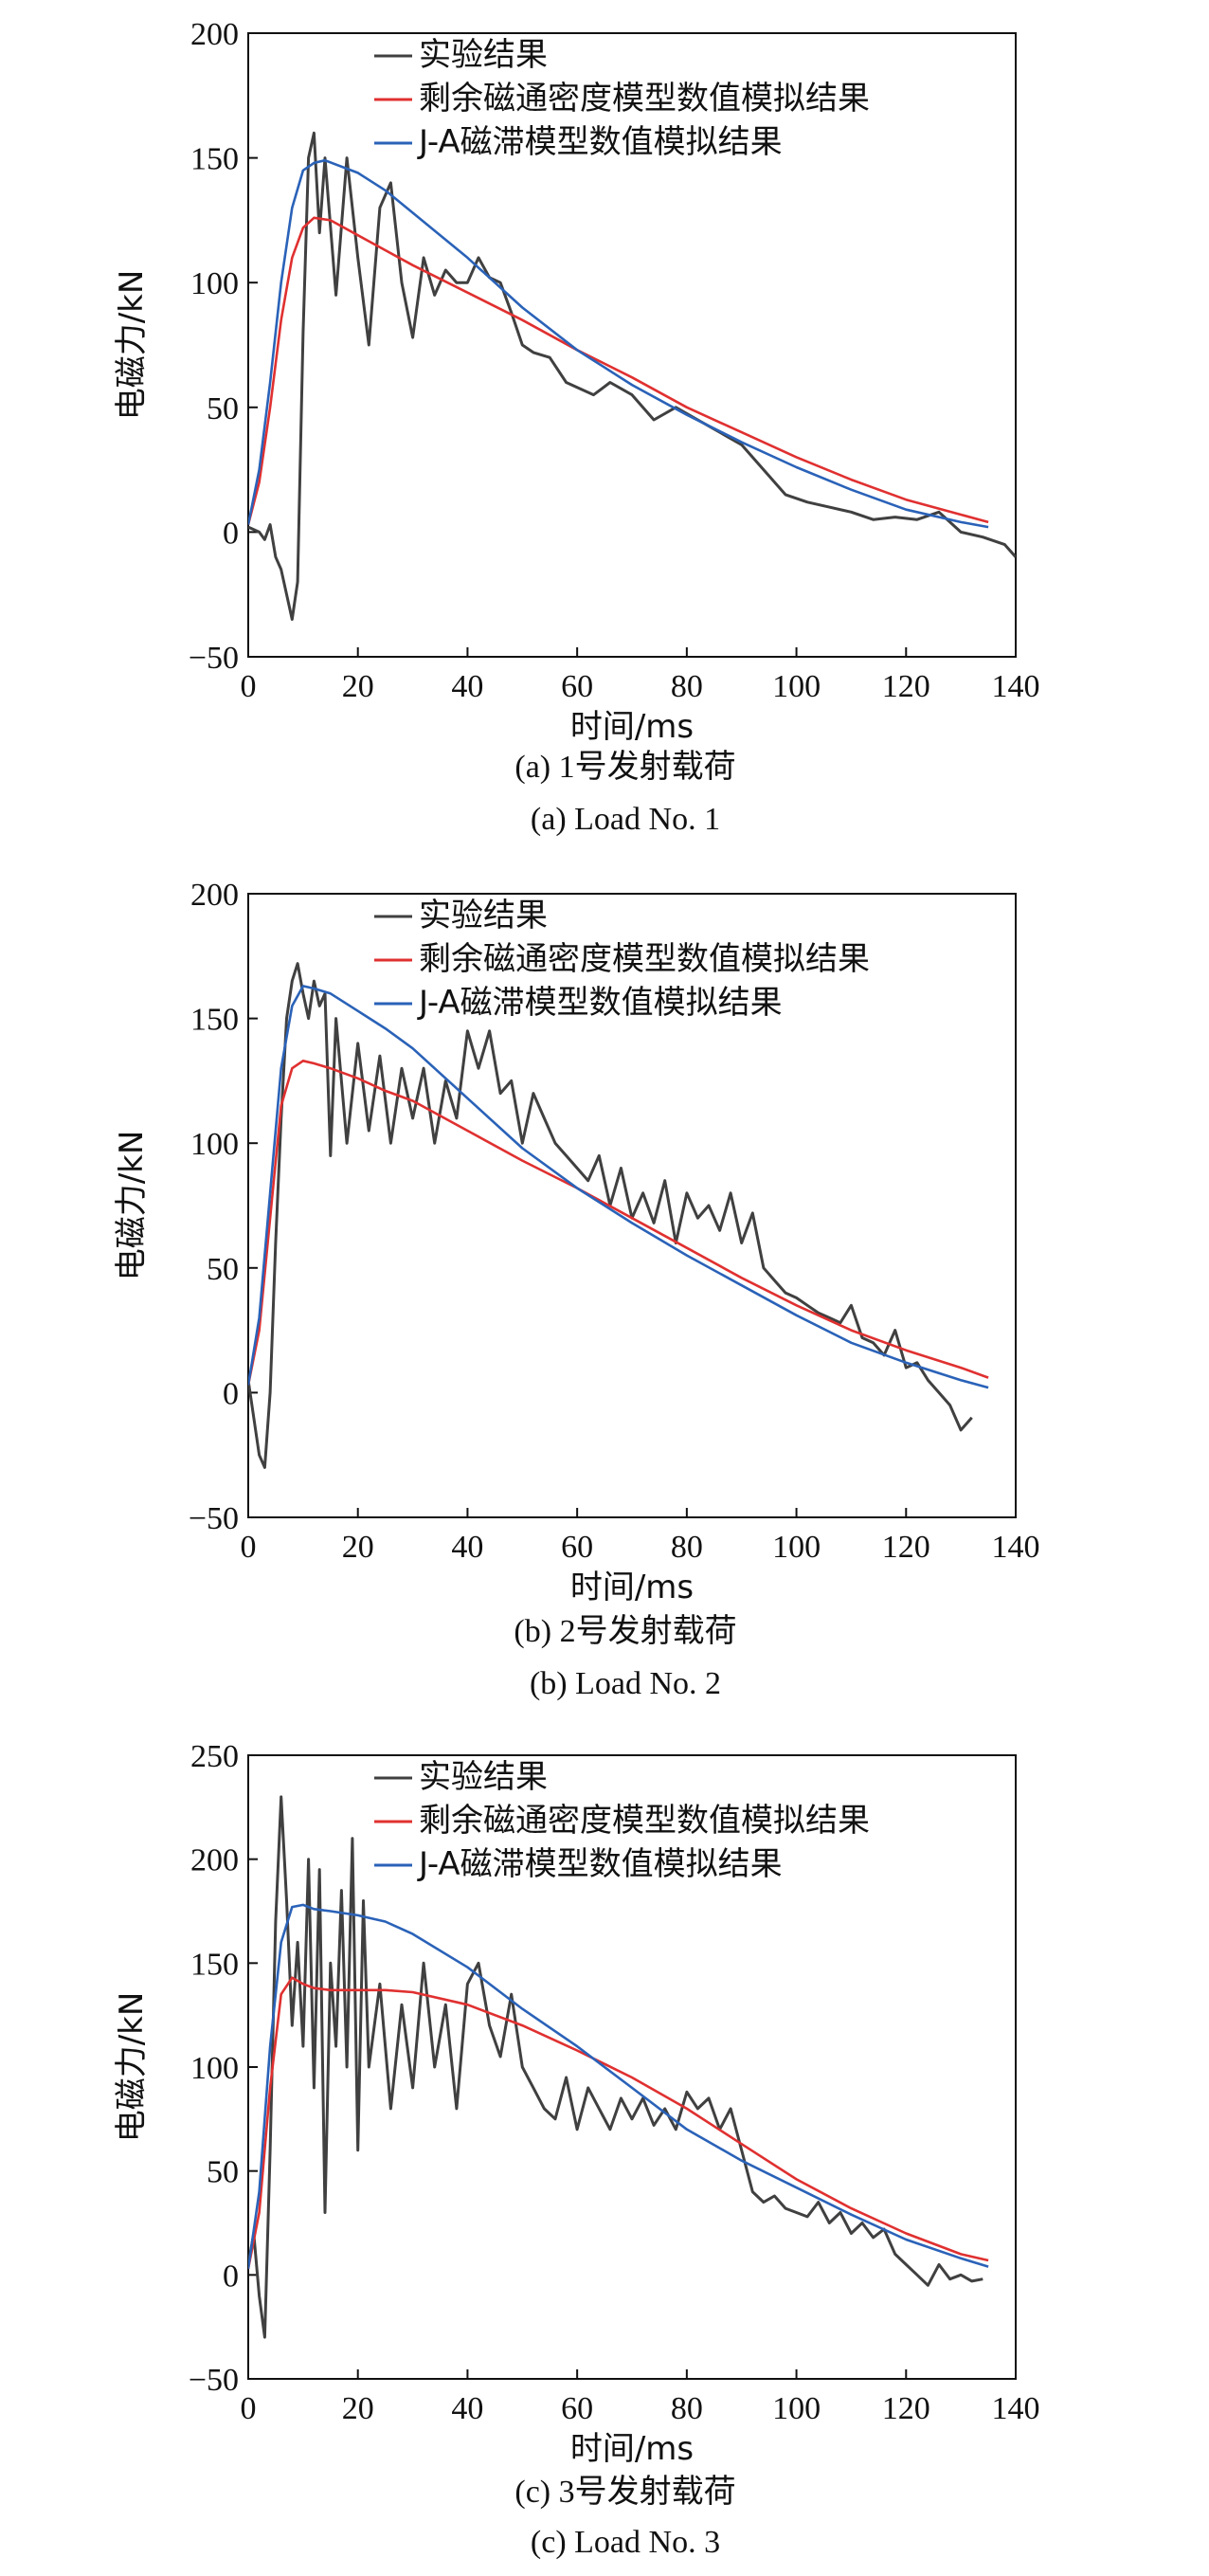 This screenshot has width=1209, height=2576. What do you see at coordinates (214, 1756) in the screenshot?
I see `y-tick-label: 250` at bounding box center [214, 1756].